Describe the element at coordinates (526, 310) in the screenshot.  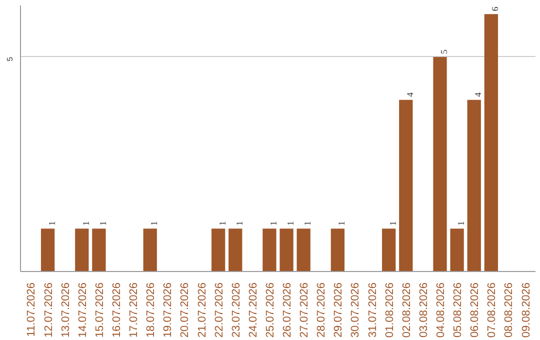
I see `x-tick-label: 09.08.2026` at that location.